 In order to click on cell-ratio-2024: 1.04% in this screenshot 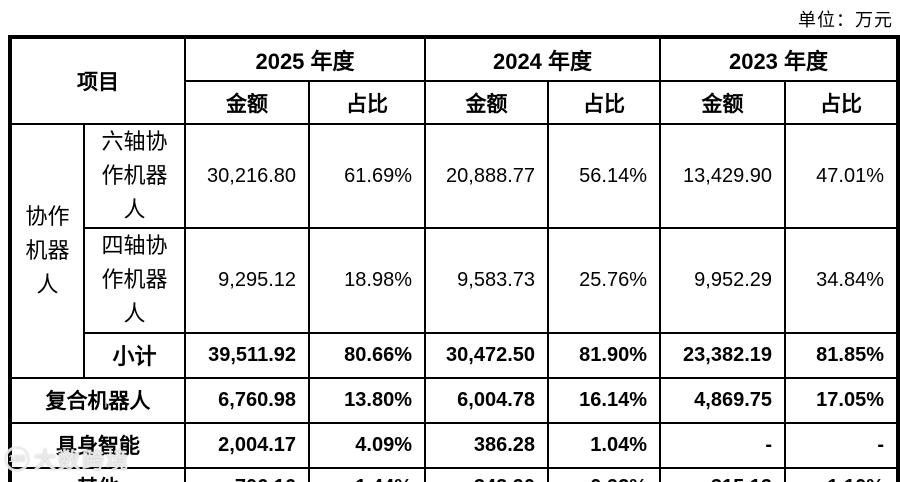, I will do `click(604, 445)`.